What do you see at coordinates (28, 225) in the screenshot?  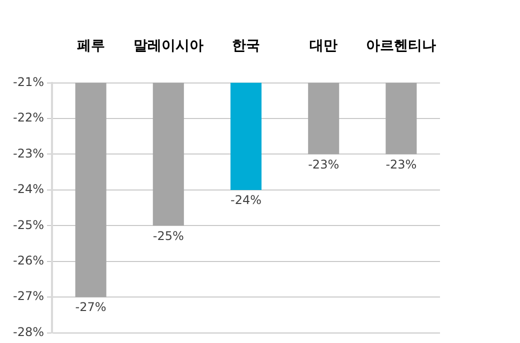 I see `y-tick-label: -25%` at bounding box center [28, 225].